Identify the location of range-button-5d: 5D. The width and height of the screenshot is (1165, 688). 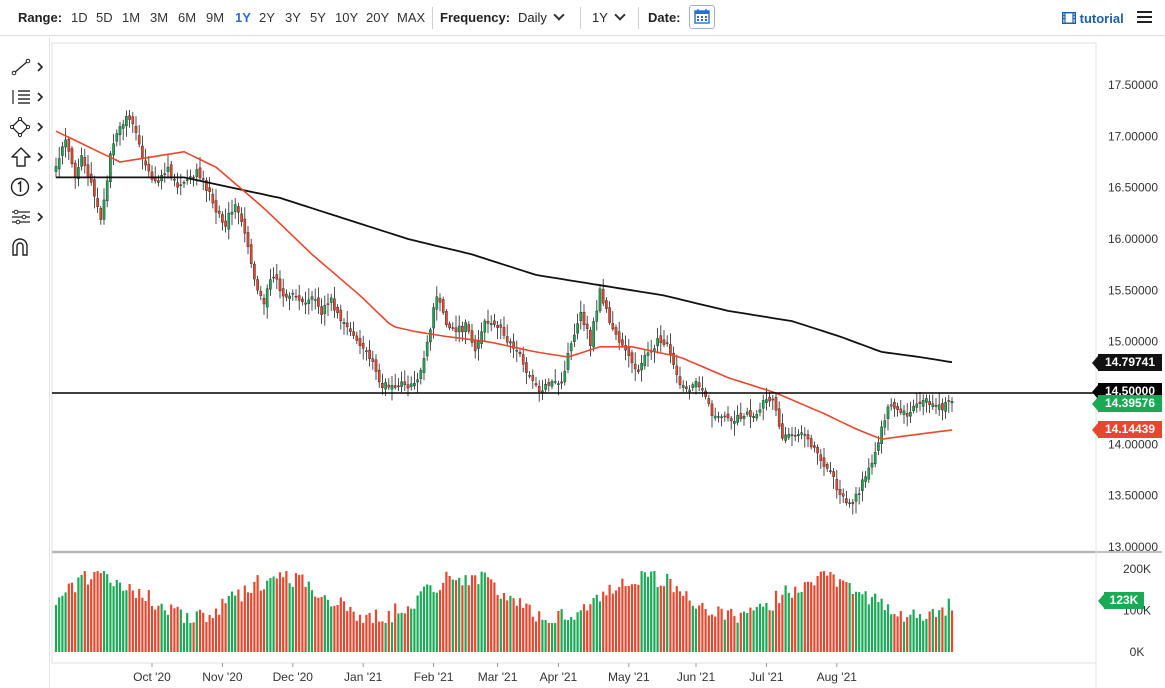
(104, 17).